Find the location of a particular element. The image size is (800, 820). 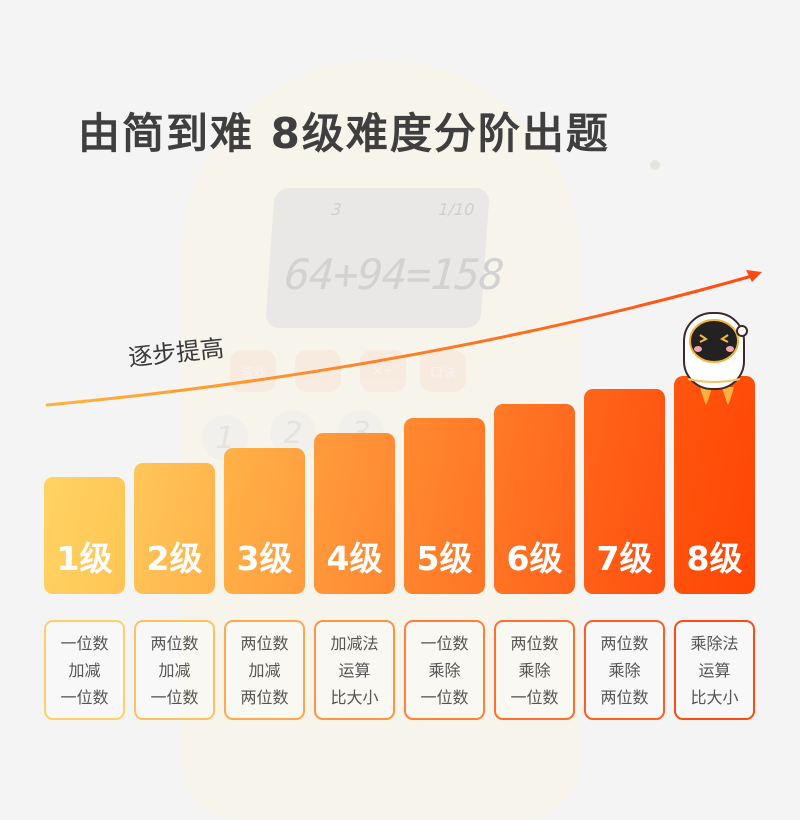

level-label: 2级 is located at coordinates (174, 558).